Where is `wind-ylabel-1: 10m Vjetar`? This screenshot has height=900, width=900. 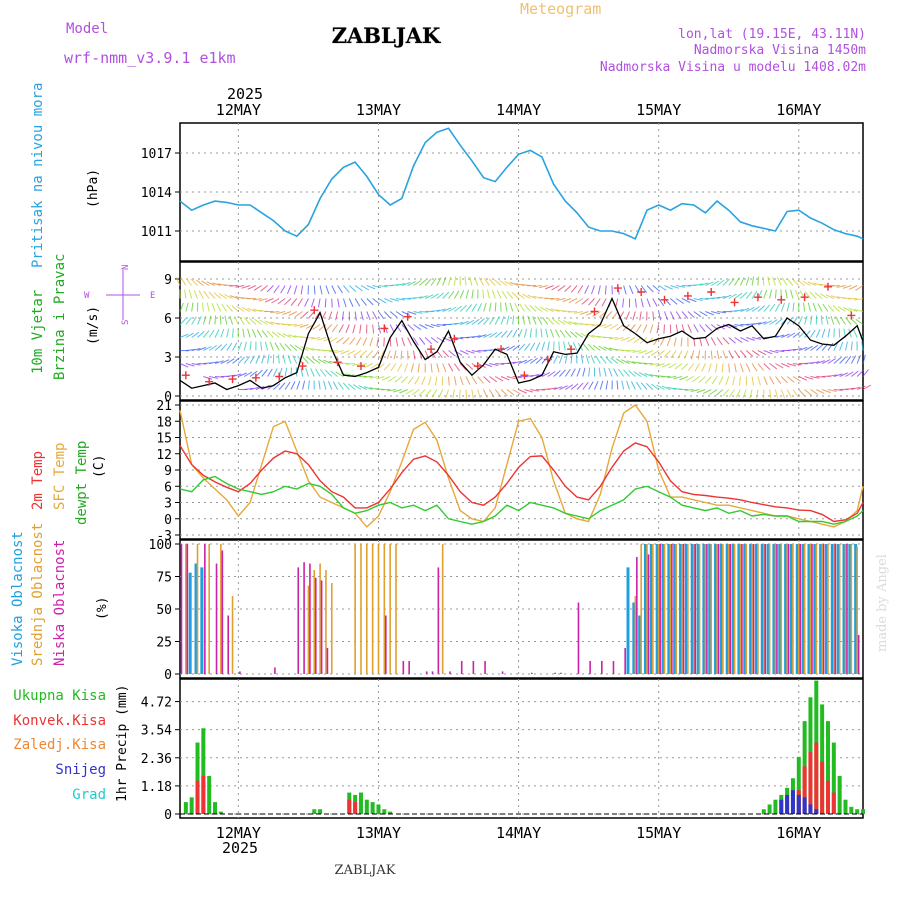
wind-ylabel-1: 10m Vjetar is located at coordinates (38, 332).